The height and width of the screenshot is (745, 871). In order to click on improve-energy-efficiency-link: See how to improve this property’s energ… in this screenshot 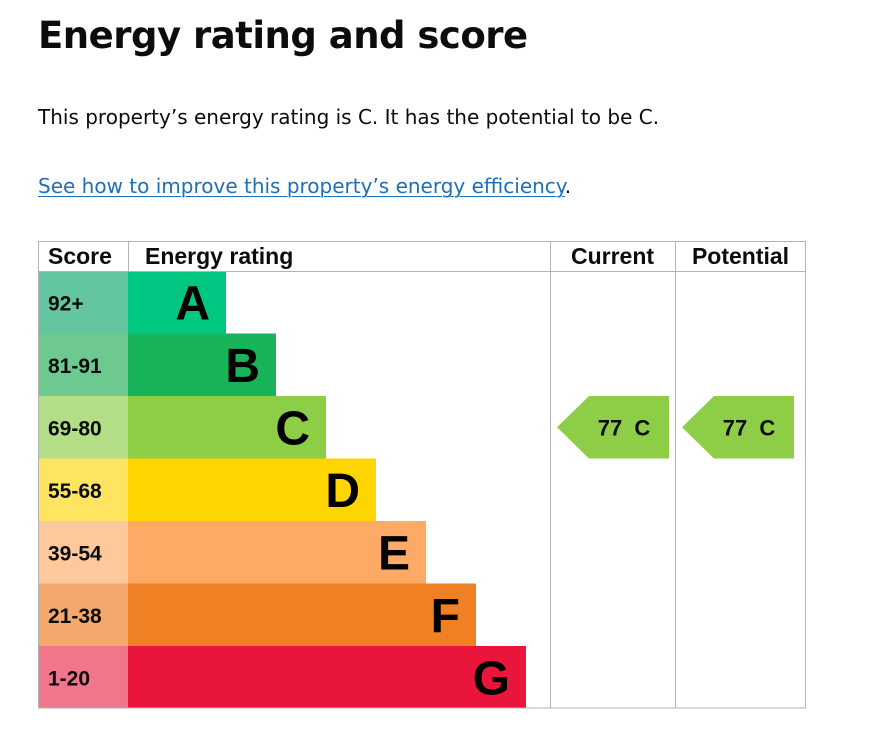, I will do `click(301, 186)`.